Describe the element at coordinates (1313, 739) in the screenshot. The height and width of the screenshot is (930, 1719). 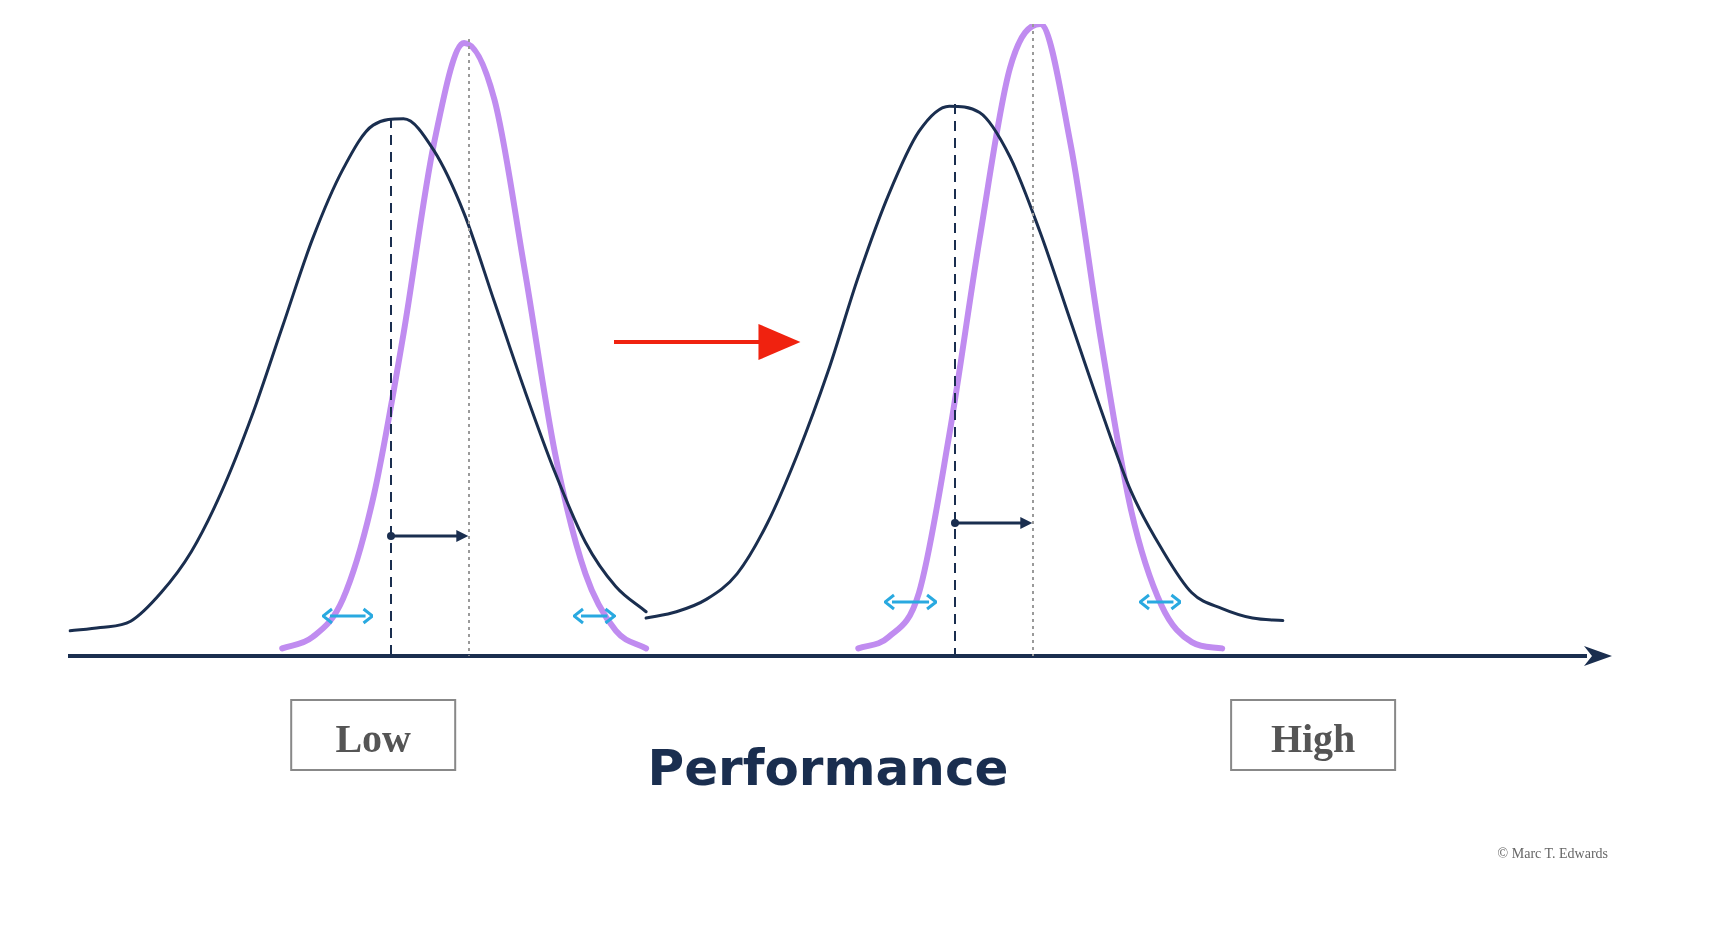
I see `x-tick-label: High` at that location.